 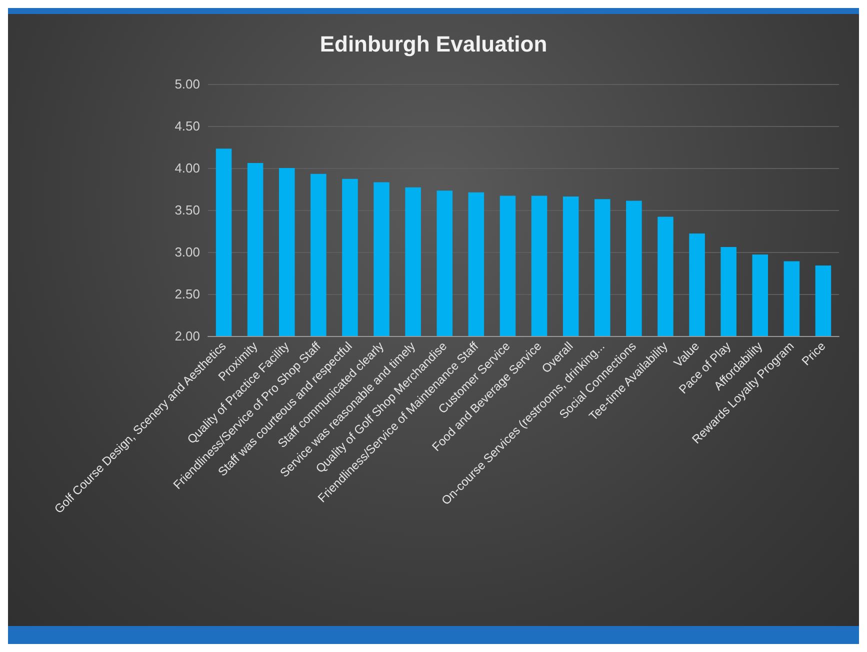 I want to click on y-tick-label: 5.00, so click(x=187, y=84).